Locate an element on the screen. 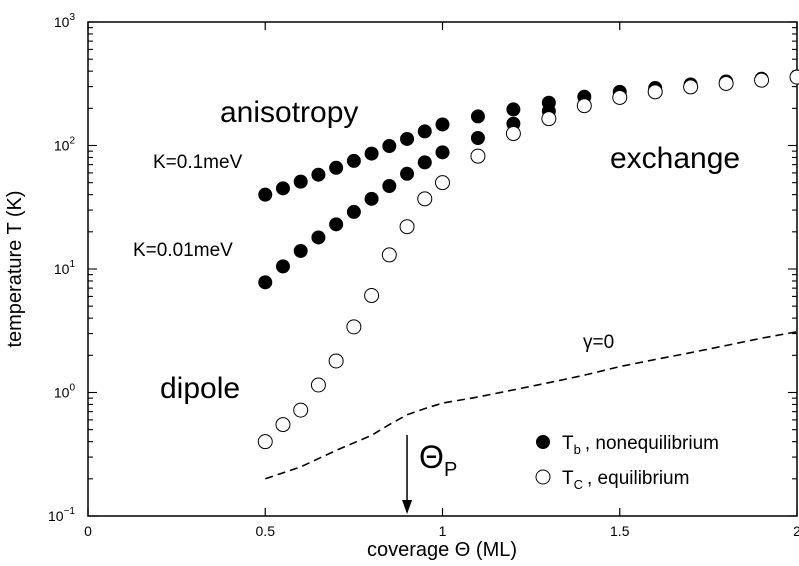  theta-p-label: ΘP is located at coordinates (438, 460).